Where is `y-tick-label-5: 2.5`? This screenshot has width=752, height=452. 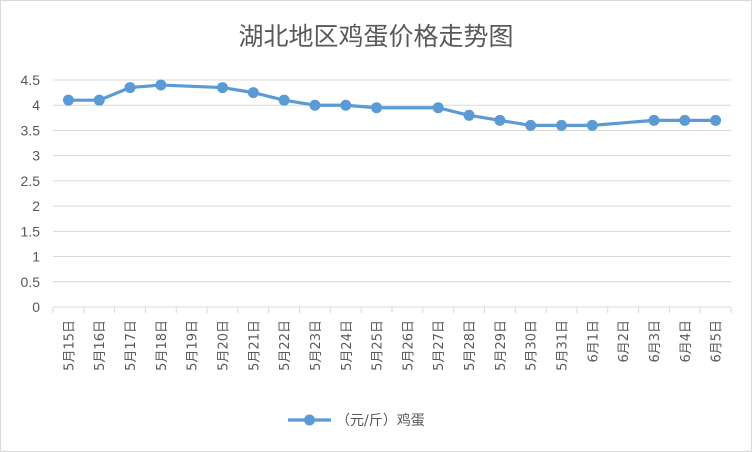 y-tick-label-5: 2.5 is located at coordinates (31, 181).